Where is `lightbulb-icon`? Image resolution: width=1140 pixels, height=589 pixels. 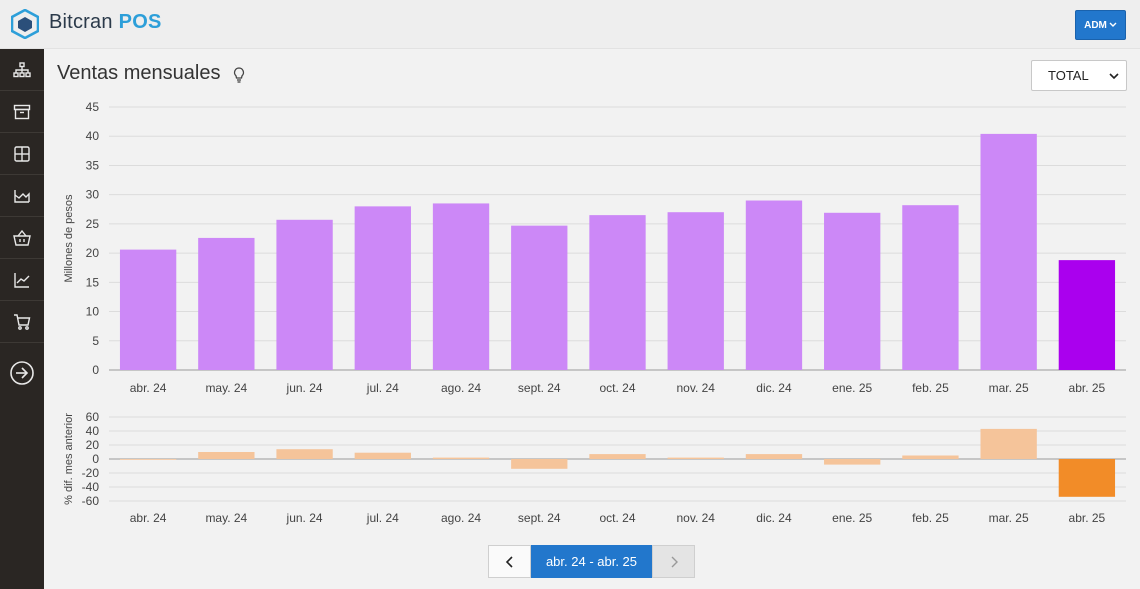
lightbulb-icon is located at coordinates (239, 75).